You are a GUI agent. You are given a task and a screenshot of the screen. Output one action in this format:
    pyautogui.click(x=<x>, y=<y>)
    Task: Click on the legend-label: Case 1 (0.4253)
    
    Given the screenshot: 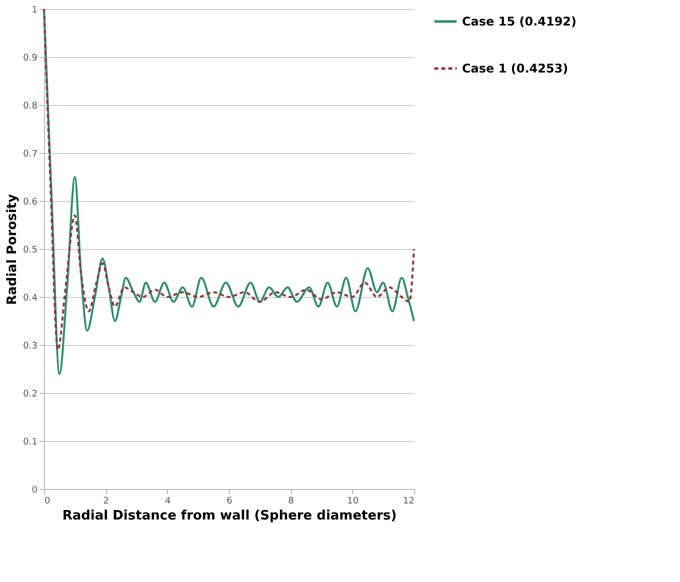 What is the action you would take?
    pyautogui.click(x=515, y=69)
    